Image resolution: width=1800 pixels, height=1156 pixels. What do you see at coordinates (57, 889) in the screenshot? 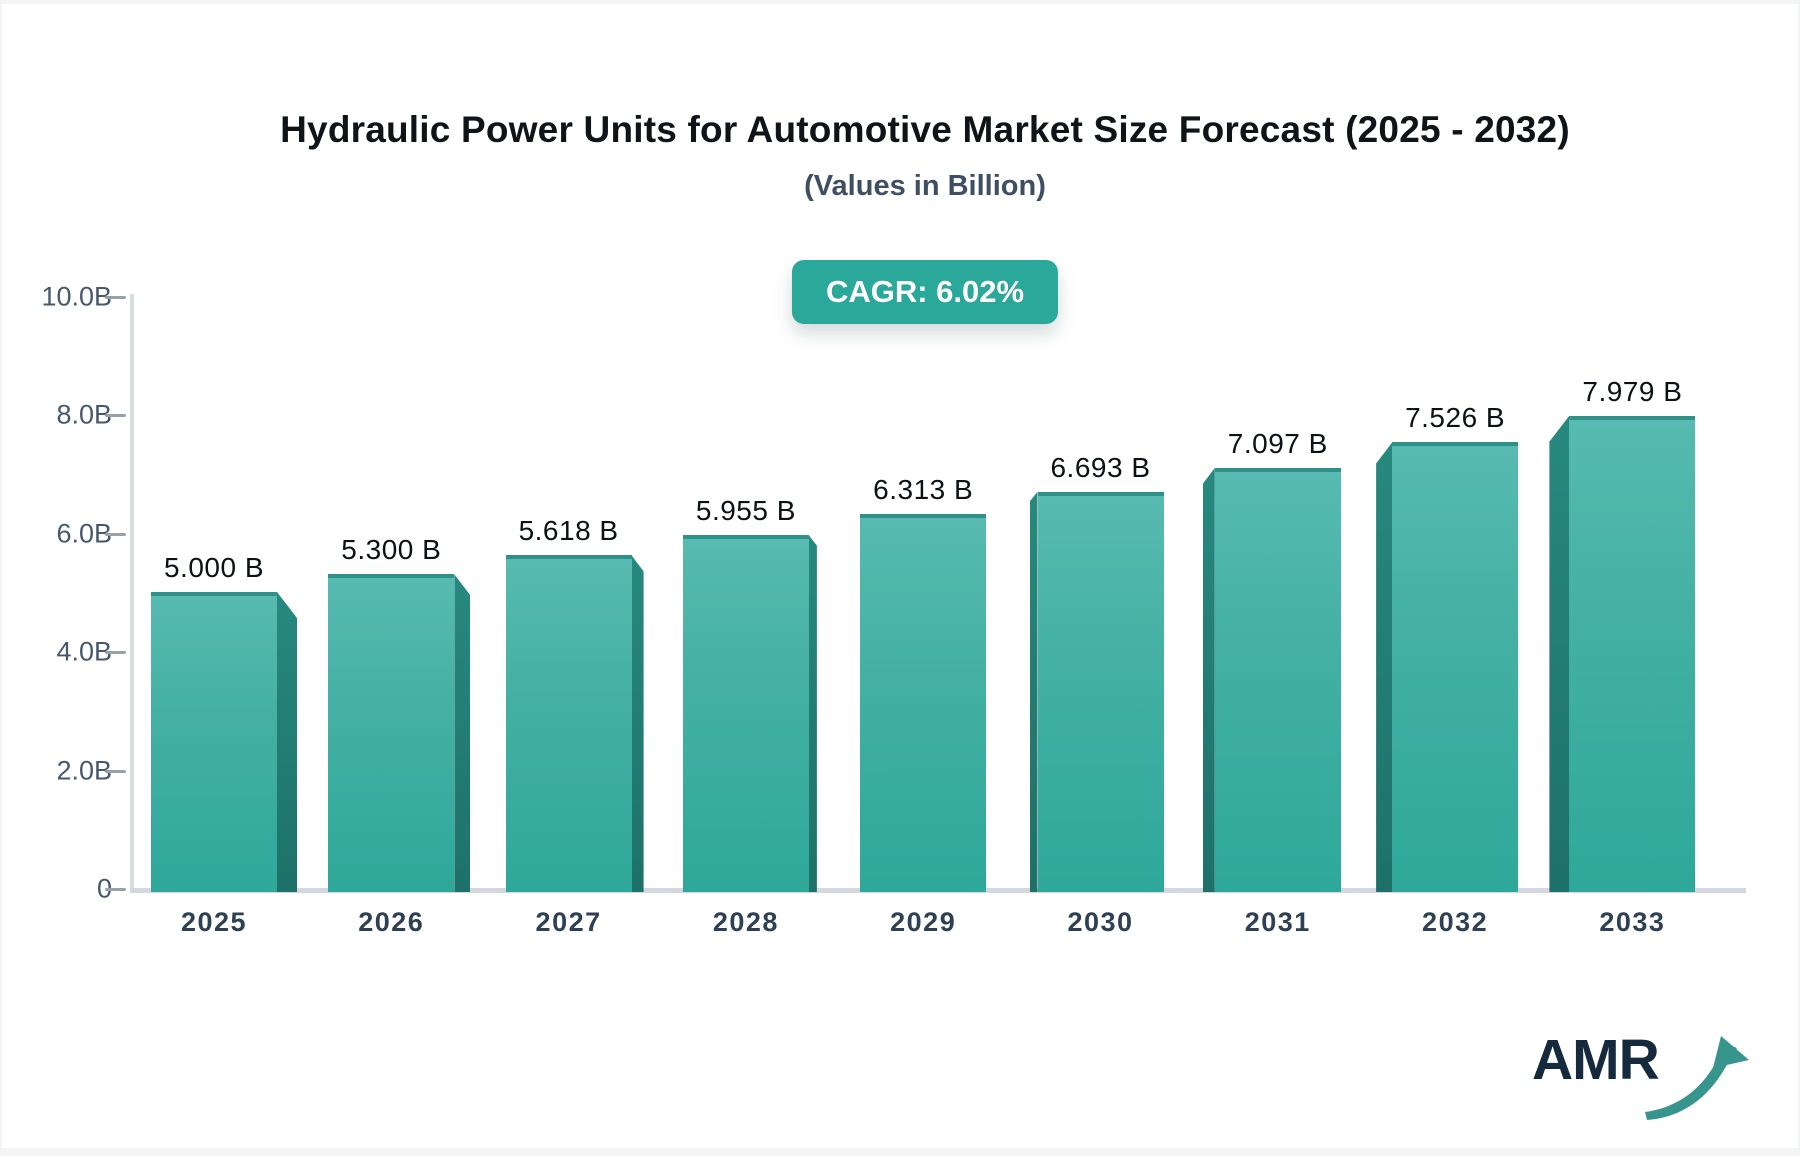
I see `y-axis-tick-label: 0` at bounding box center [57, 889].